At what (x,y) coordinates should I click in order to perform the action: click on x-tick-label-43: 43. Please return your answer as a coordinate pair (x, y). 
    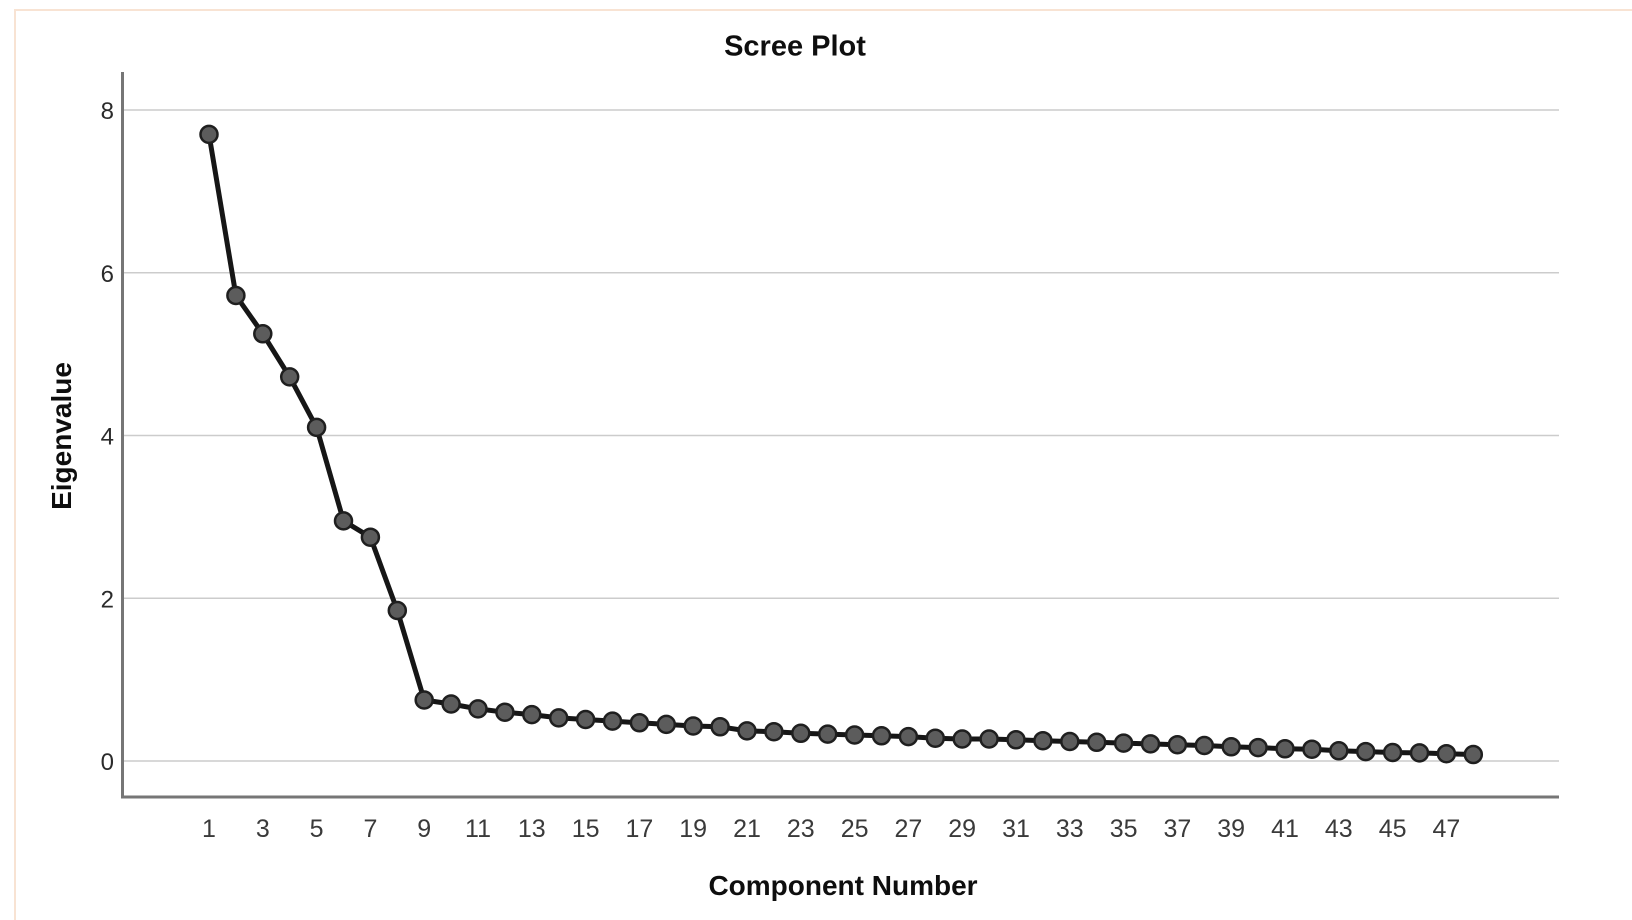
    Looking at the image, I should click on (1339, 829).